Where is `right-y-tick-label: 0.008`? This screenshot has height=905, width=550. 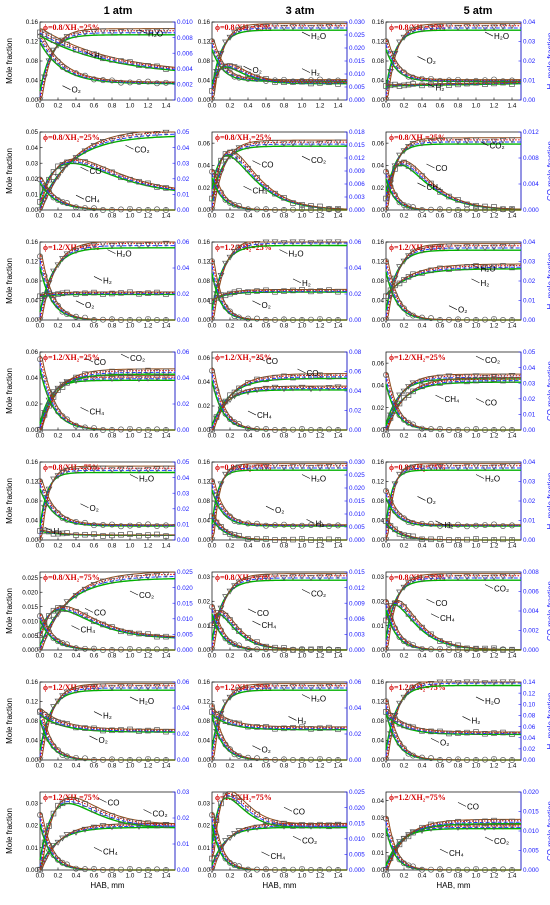 right-y-tick-label: 0.008 is located at coordinates (531, 572).